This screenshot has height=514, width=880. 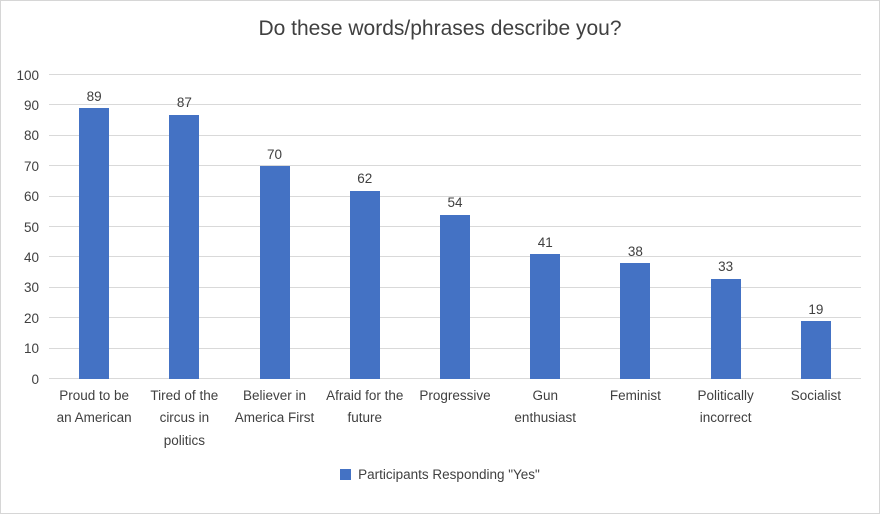 What do you see at coordinates (31, 105) in the screenshot?
I see `y-tick-label: 90` at bounding box center [31, 105].